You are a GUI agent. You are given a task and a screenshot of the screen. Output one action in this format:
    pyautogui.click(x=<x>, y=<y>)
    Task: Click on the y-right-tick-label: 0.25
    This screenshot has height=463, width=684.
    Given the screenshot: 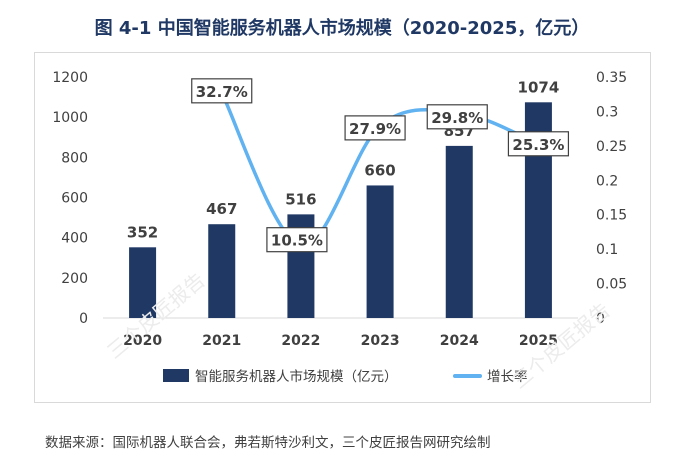 What is the action you would take?
    pyautogui.click(x=611, y=147)
    